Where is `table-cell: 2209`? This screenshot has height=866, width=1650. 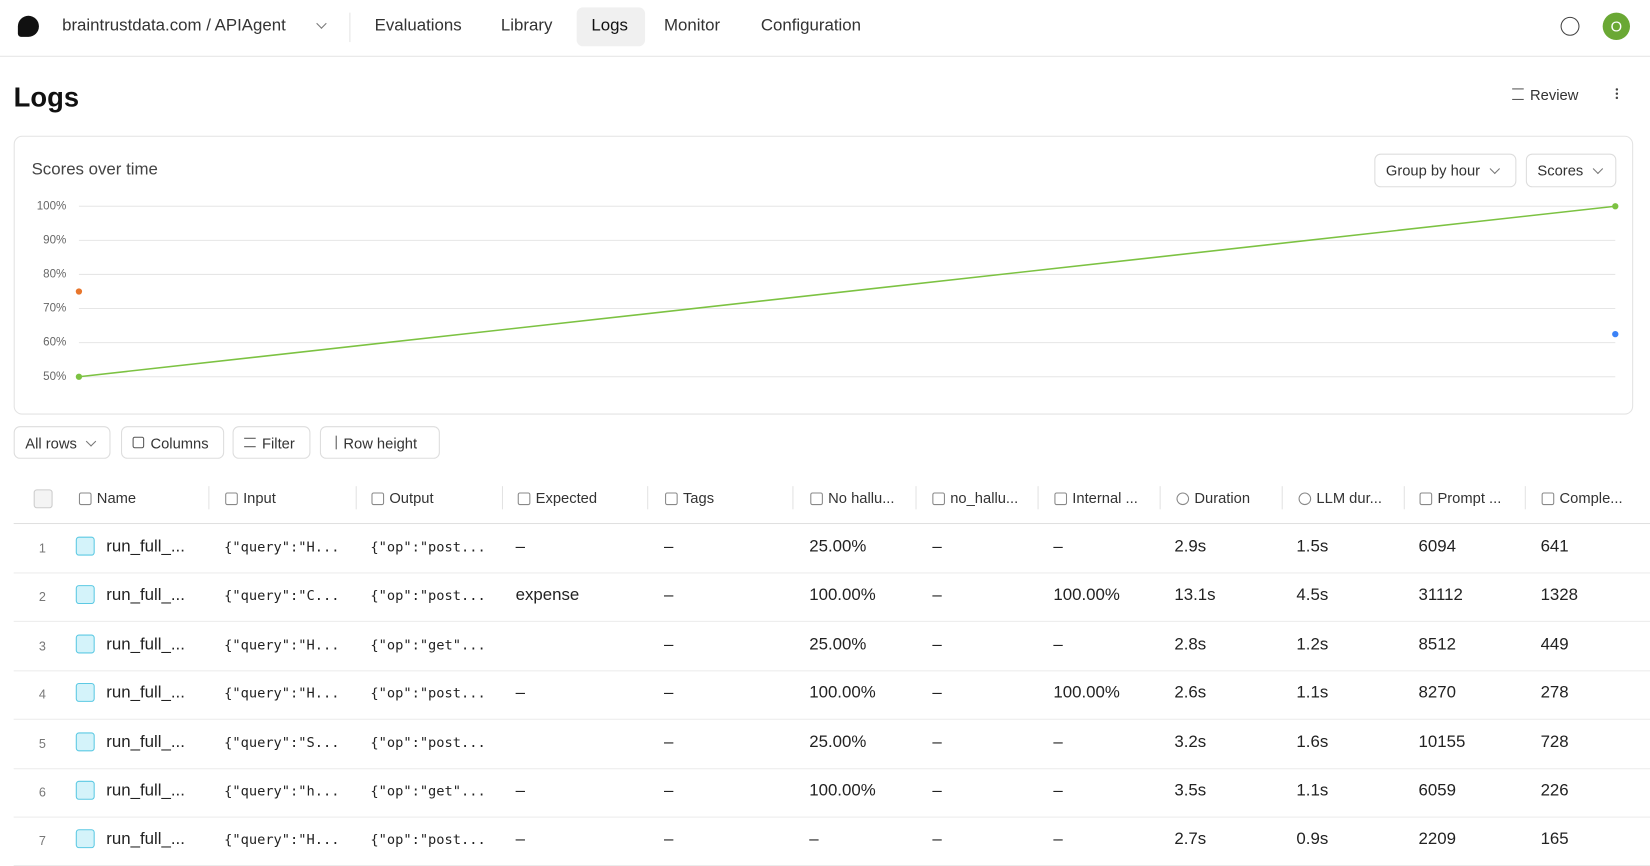 table-cell: 2209 is located at coordinates (1437, 839).